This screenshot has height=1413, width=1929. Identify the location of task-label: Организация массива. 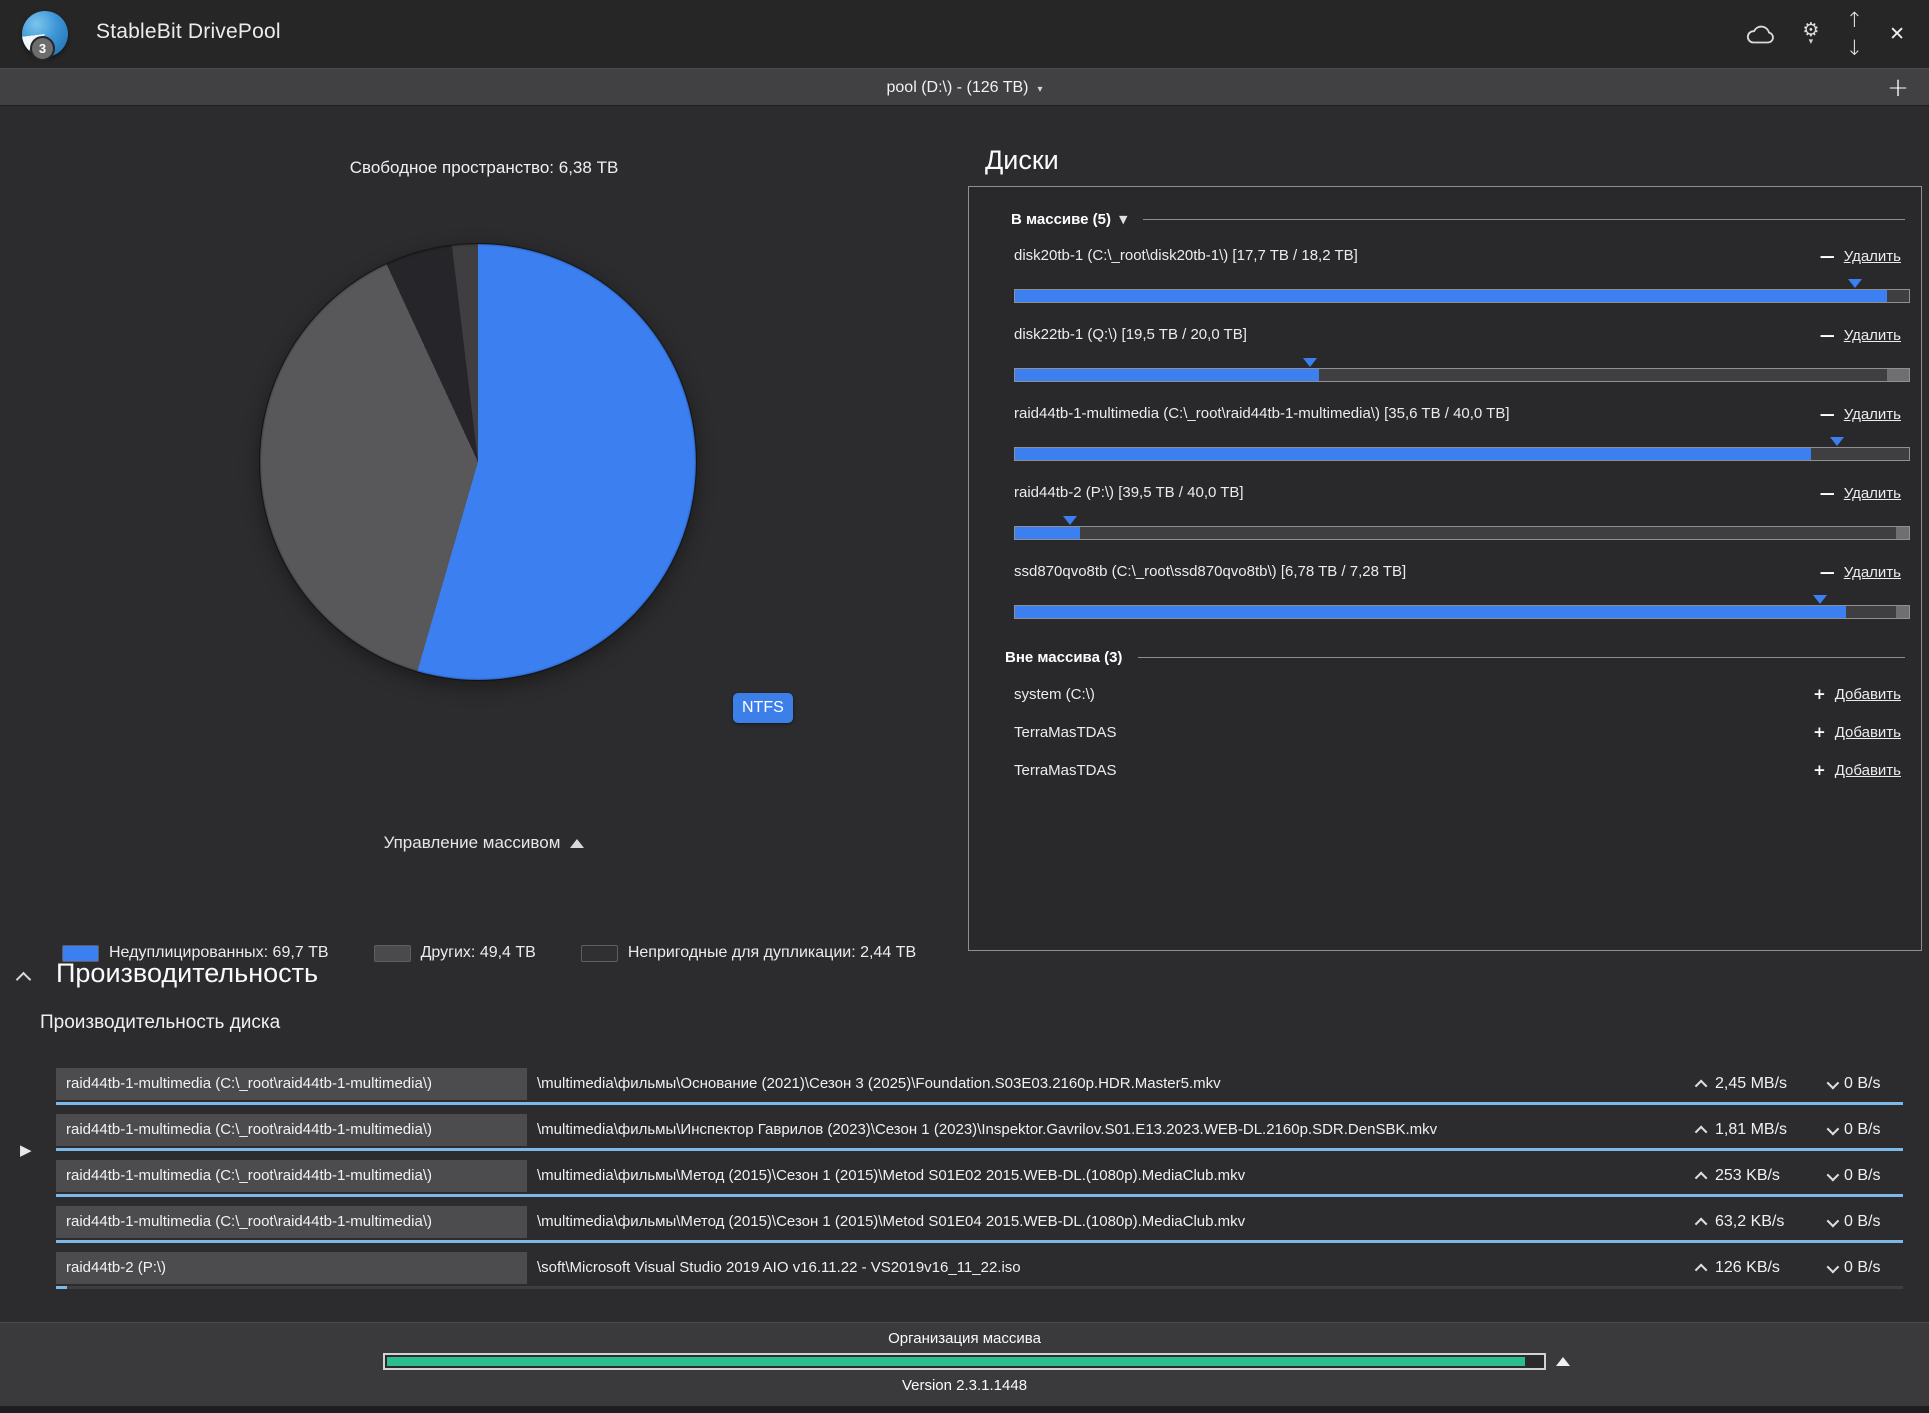
(964, 1338).